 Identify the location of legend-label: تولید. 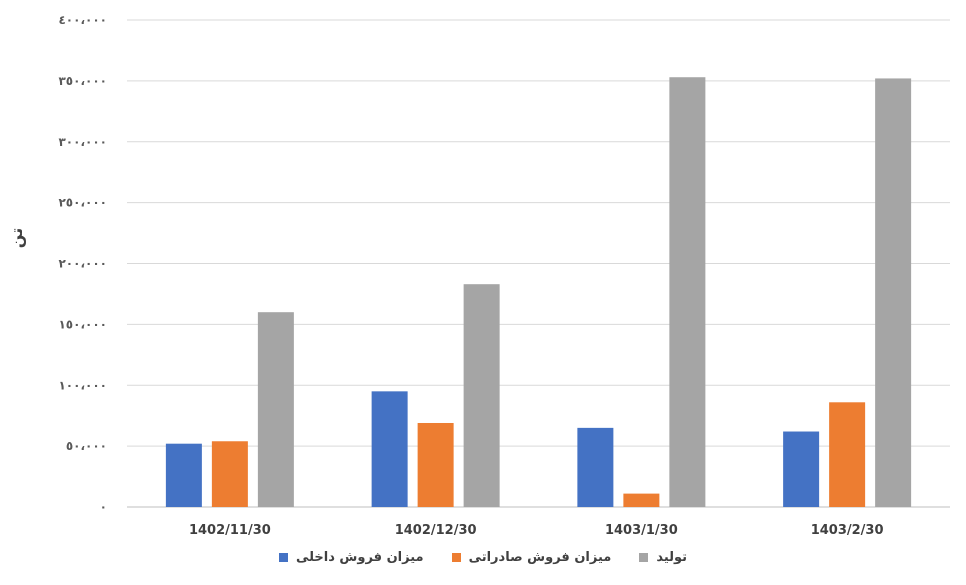
(672, 557).